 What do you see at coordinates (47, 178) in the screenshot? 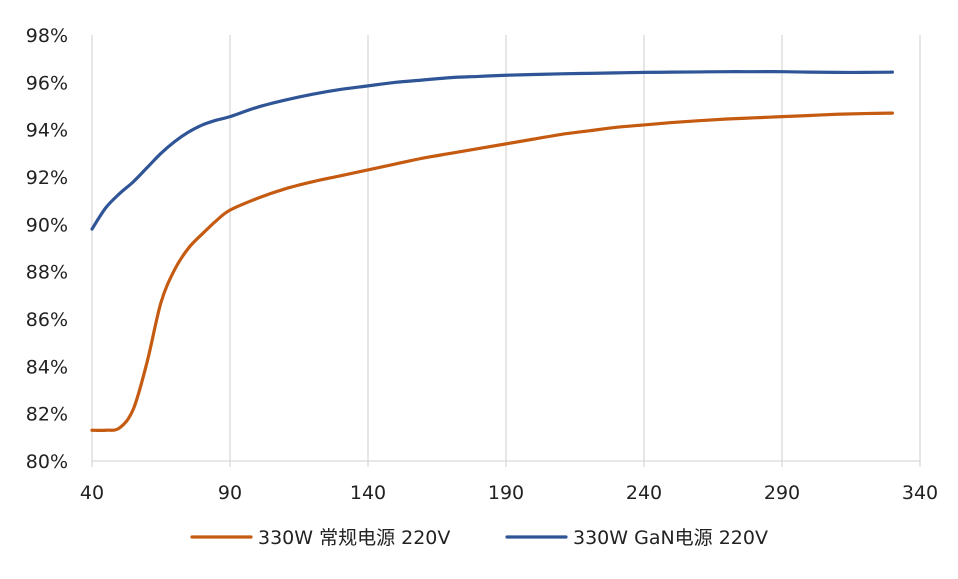
I see `y-tick-label: 92%` at bounding box center [47, 178].